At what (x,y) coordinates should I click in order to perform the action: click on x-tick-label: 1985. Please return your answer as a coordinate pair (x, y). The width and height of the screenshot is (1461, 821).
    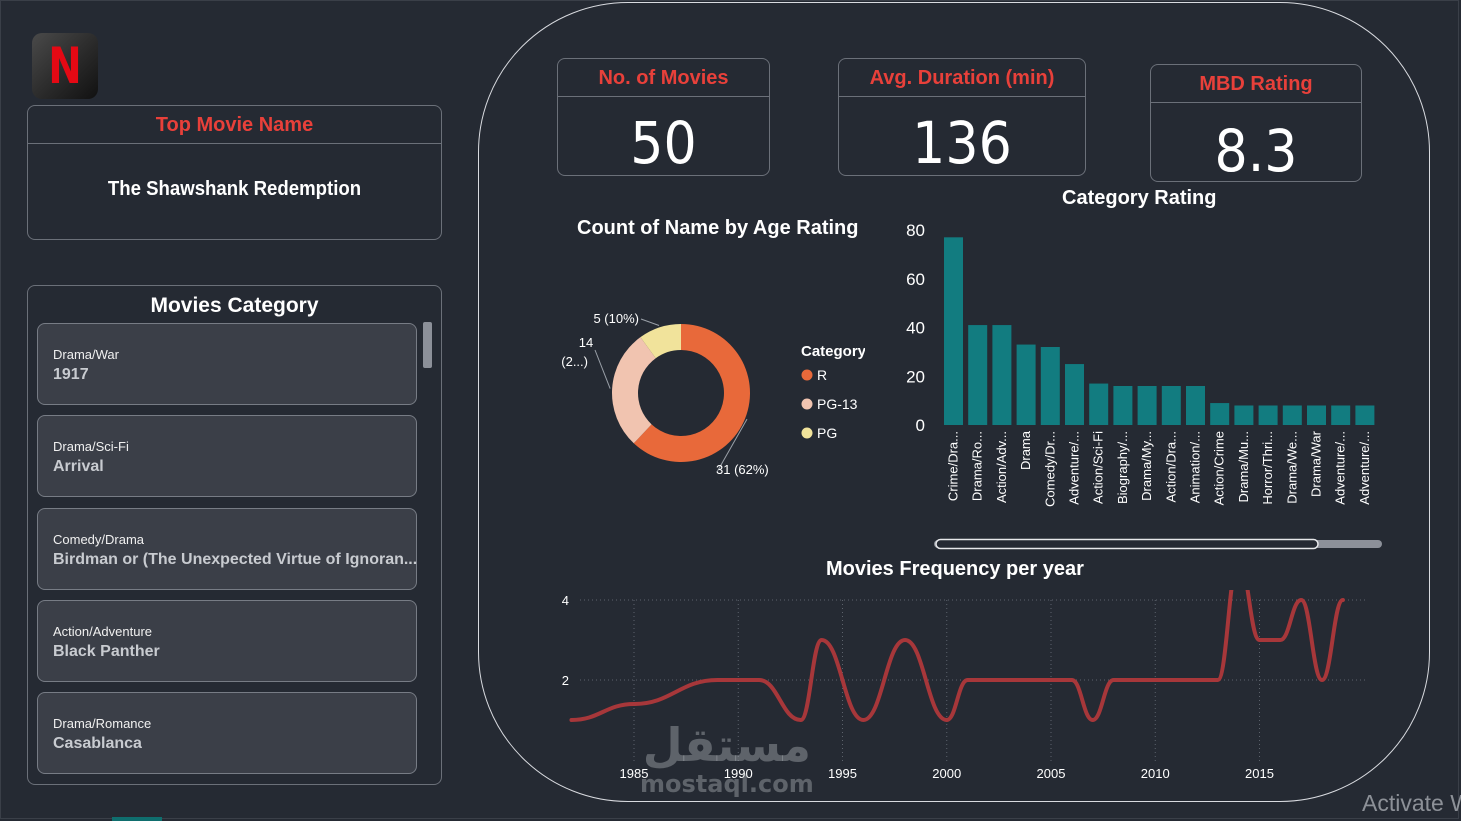
    Looking at the image, I should click on (634, 773).